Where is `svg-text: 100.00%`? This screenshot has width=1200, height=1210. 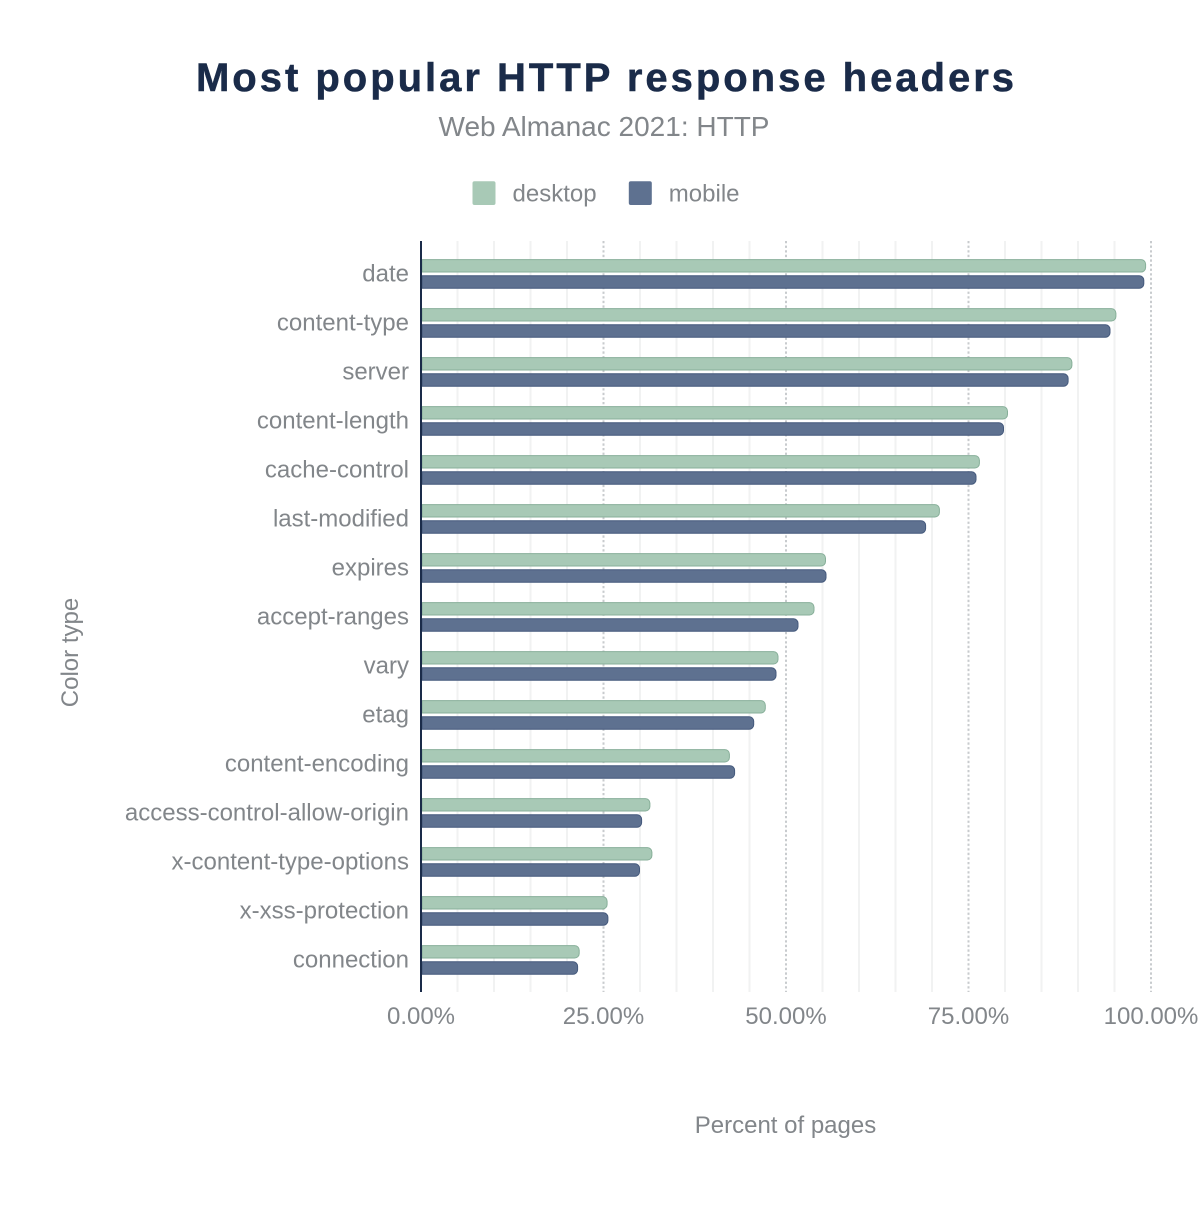
svg-text: 100.00% is located at coordinates (1151, 1016).